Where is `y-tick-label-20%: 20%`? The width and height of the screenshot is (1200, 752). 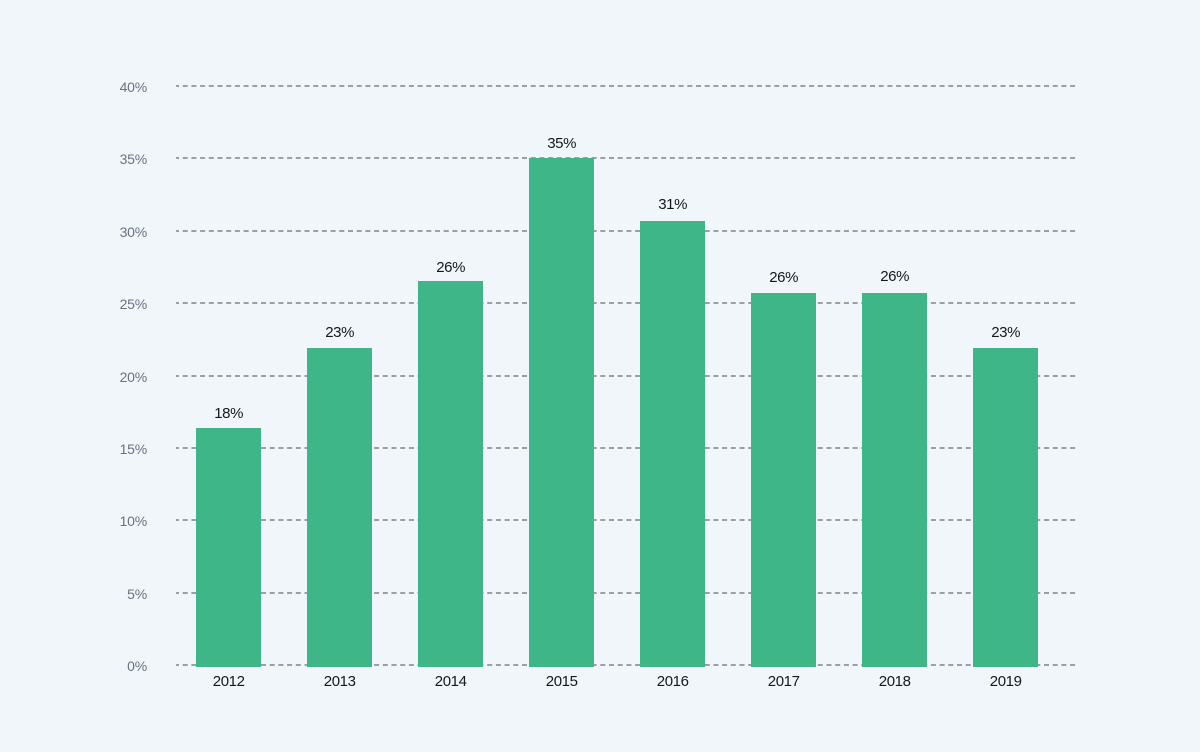
y-tick-label-20%: 20% is located at coordinates (133, 377).